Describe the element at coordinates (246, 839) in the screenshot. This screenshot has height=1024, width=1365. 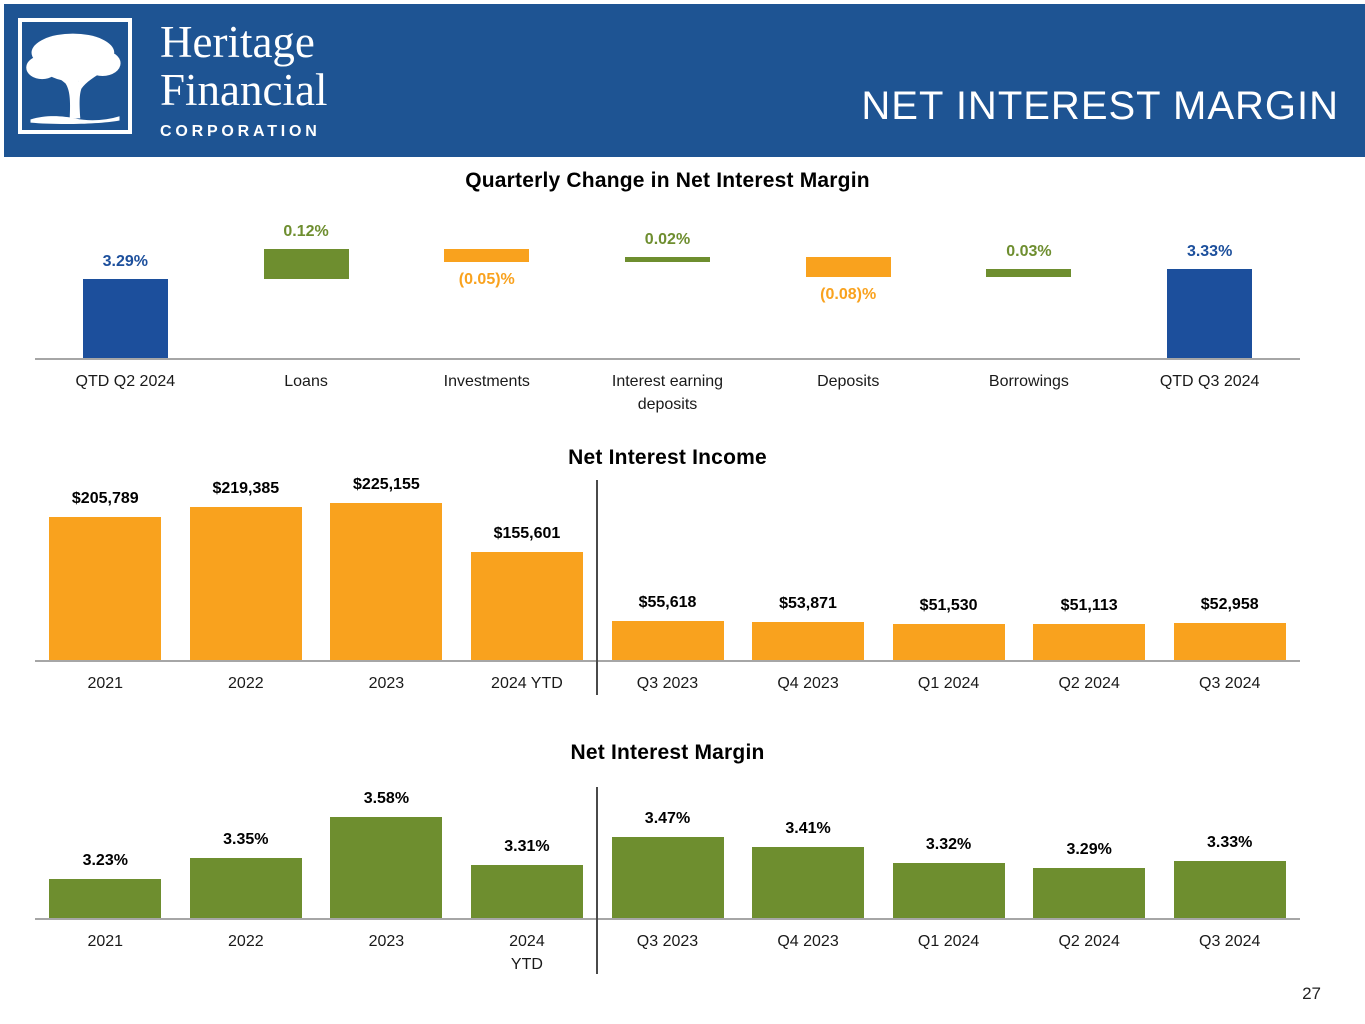
I see `bar-value-label: 3.35%` at that location.